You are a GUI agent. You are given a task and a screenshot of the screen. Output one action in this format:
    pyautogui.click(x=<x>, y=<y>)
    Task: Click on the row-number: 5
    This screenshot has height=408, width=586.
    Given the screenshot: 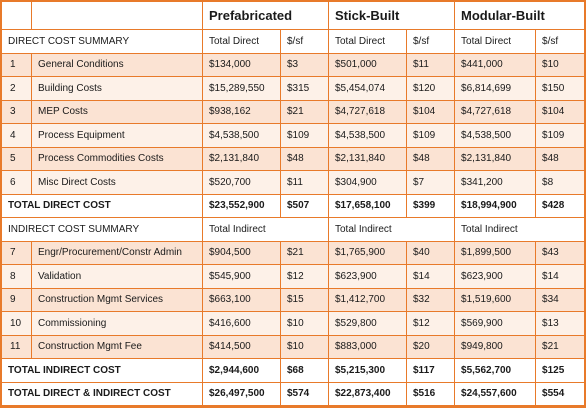 What is the action you would take?
    pyautogui.click(x=17, y=159)
    